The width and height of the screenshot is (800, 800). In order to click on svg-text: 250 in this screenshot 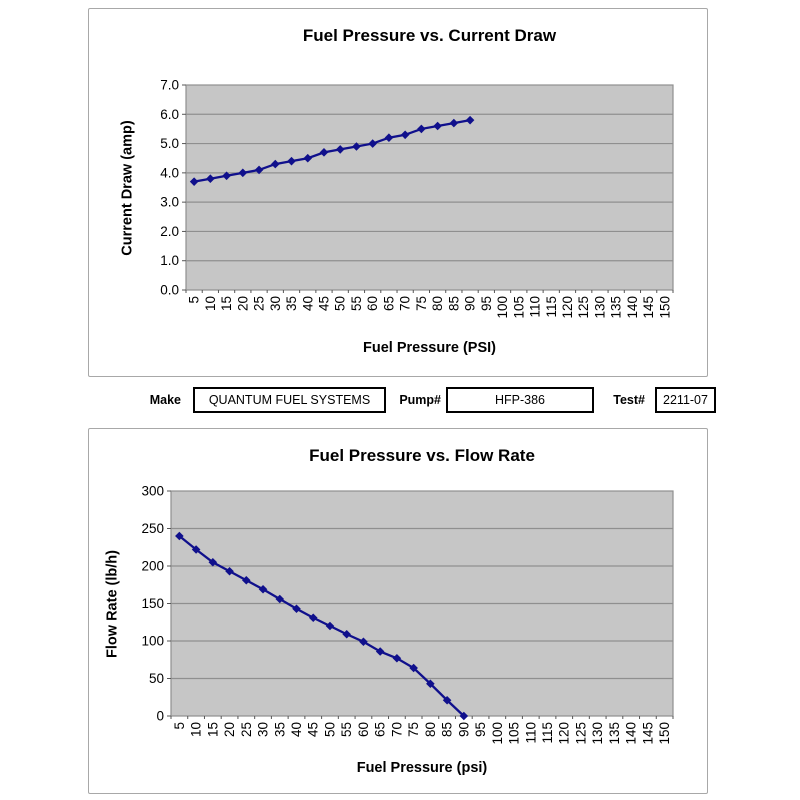, I will do `click(152, 528)`.